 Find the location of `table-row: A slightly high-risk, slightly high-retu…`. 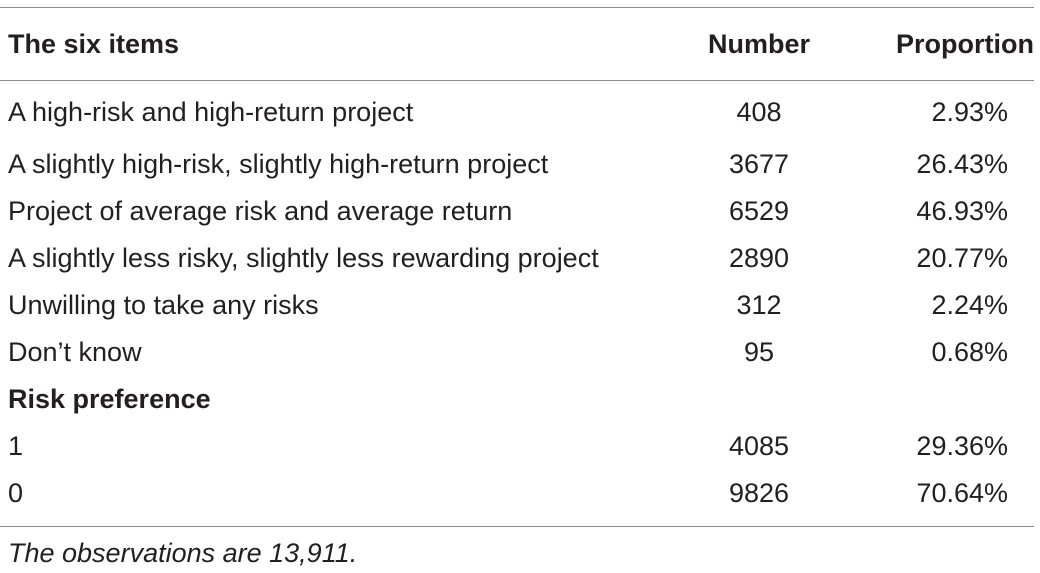

table-row: A slightly high-risk, slightly high-retu… is located at coordinates (517, 164).